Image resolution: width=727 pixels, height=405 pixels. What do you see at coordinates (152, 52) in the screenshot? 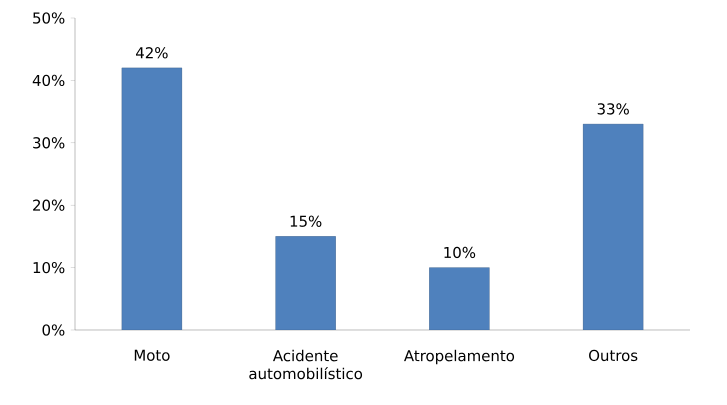
I see `data-label: 42%` at bounding box center [152, 52].